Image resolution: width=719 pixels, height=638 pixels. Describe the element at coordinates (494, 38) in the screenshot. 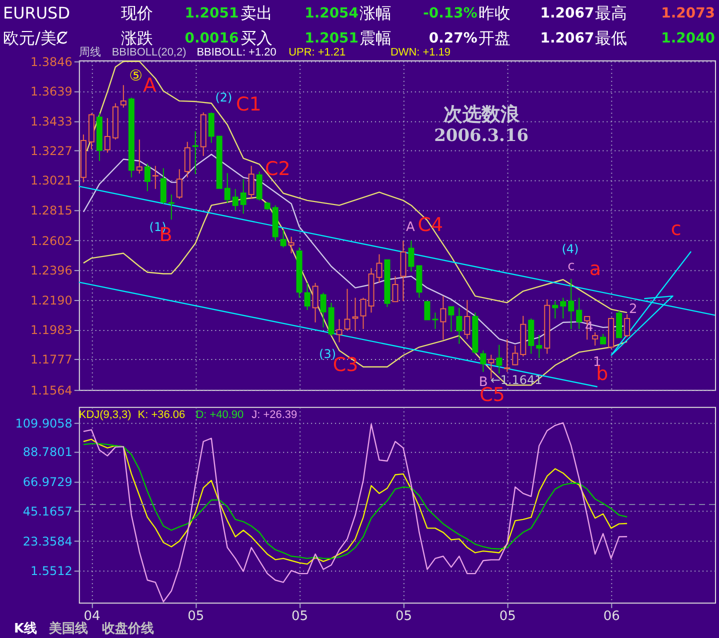

I see `text: 开盘` at that location.